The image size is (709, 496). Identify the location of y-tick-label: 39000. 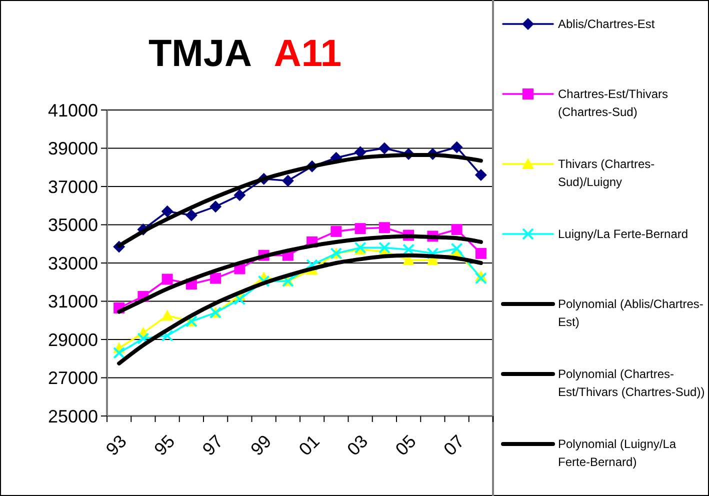
(73, 148).